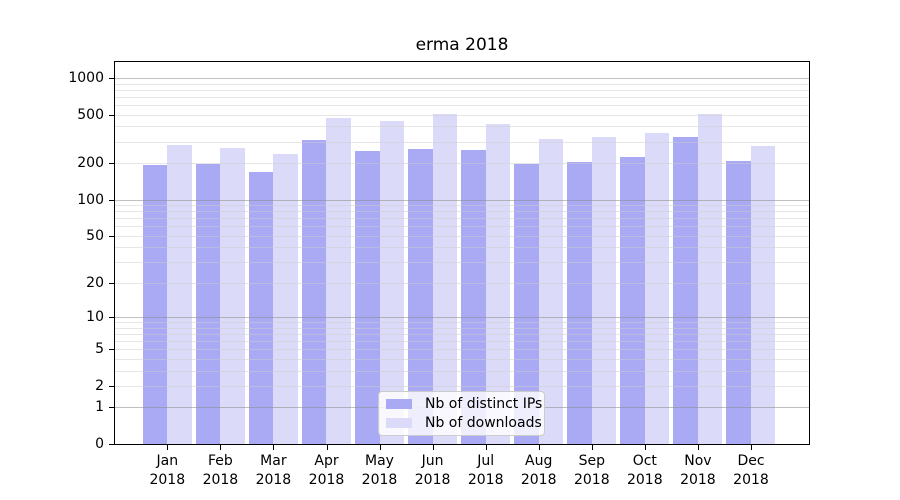 Image resolution: width=900 pixels, height=500 pixels. What do you see at coordinates (95, 235) in the screenshot?
I see `y-tick-label: 50` at bounding box center [95, 235].